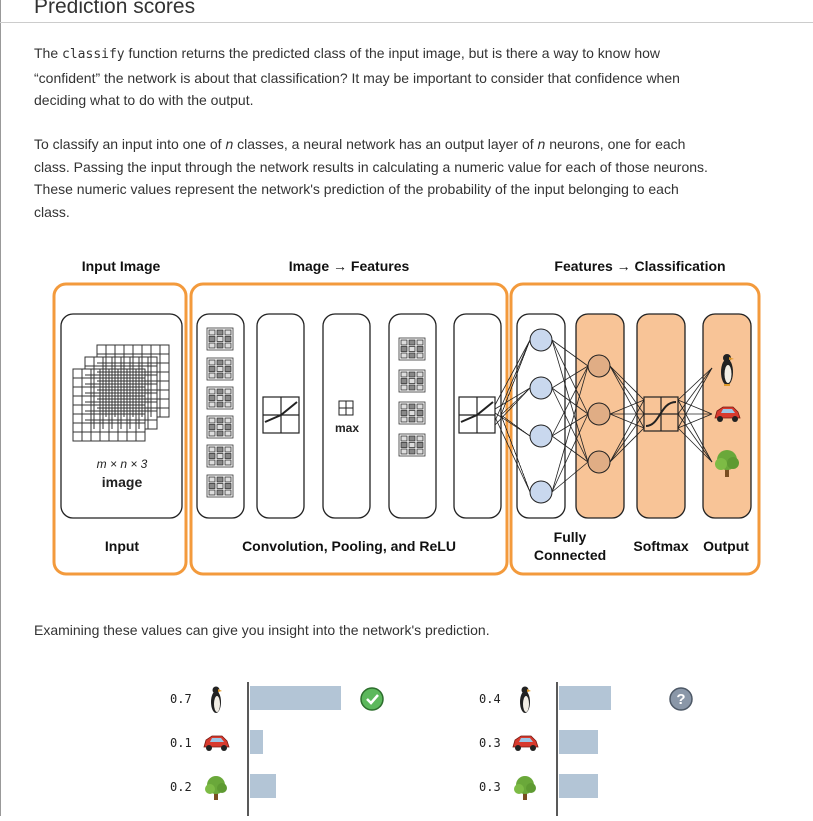  I want to click on input-image-grids, so click(121, 393).